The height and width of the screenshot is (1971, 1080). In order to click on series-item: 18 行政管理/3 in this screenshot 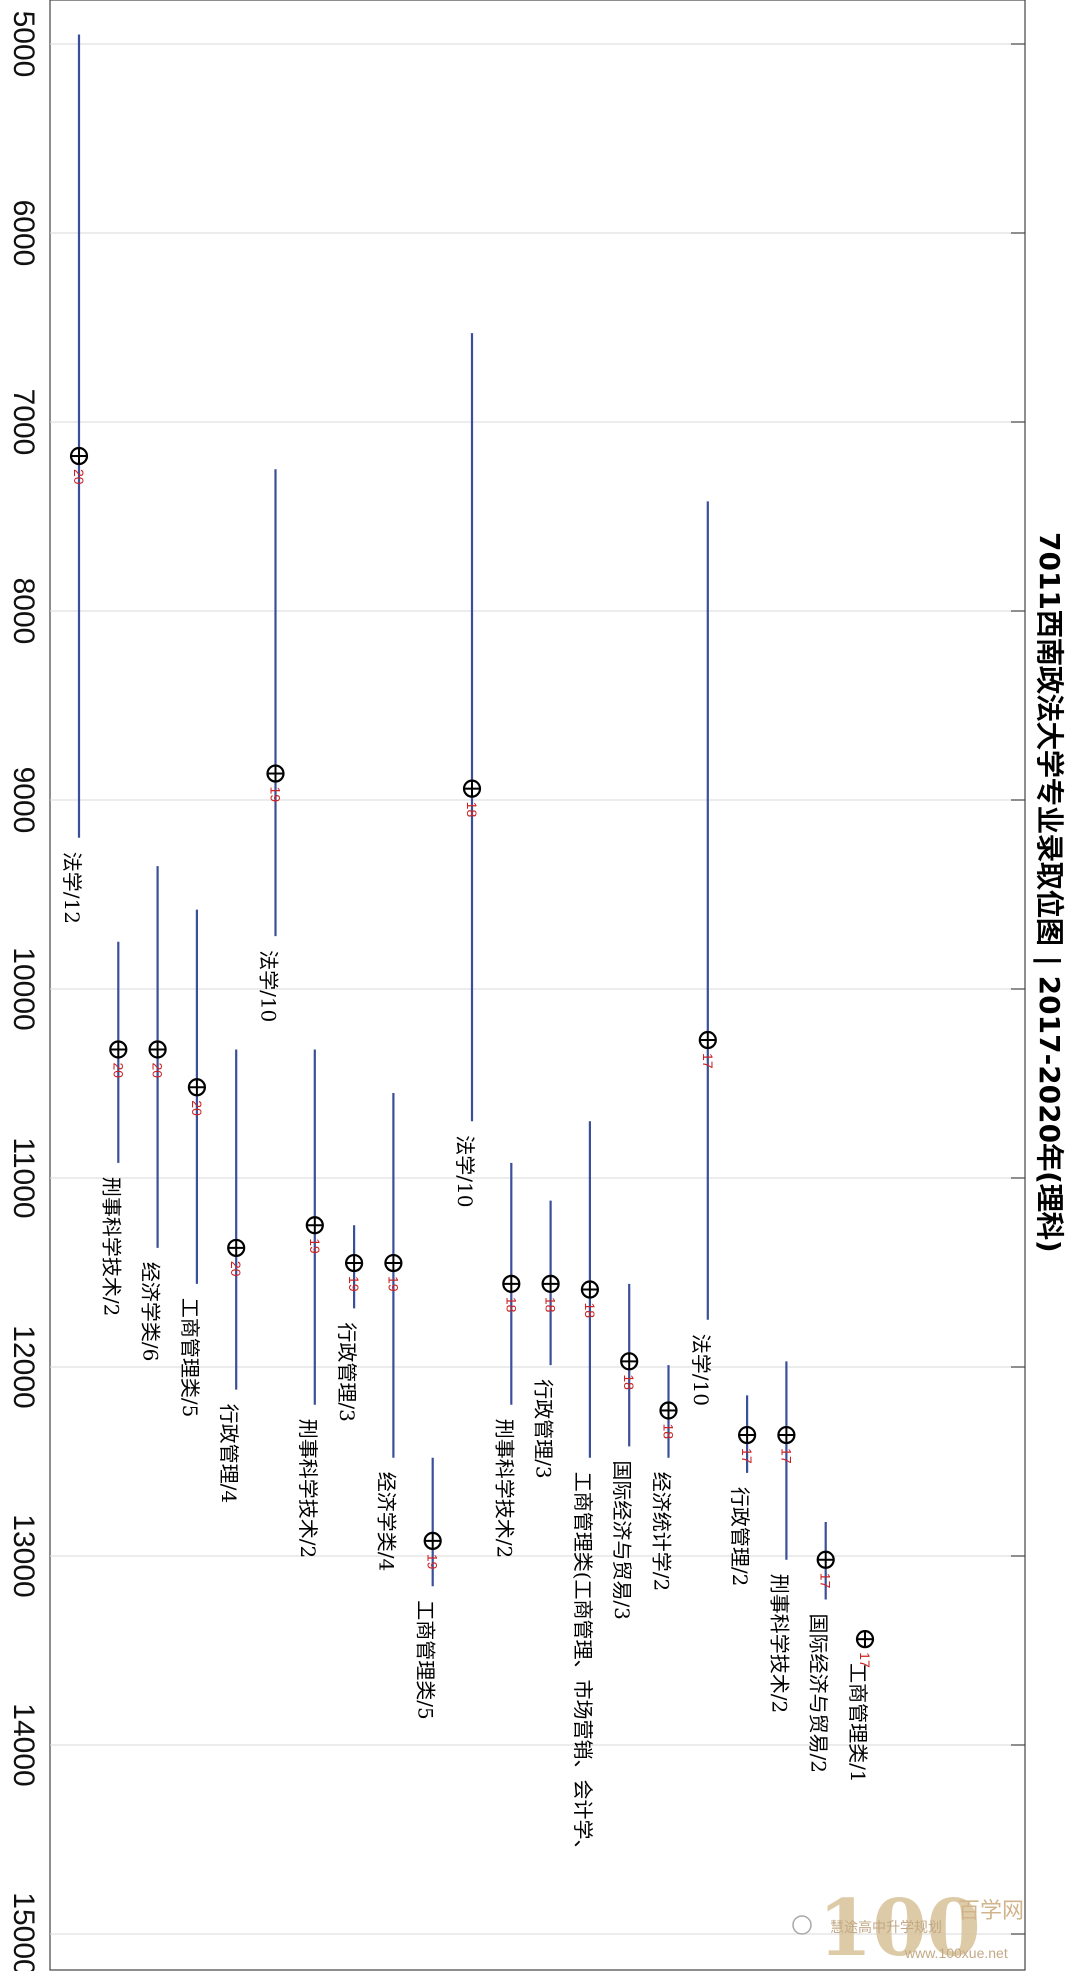, I will do `click(546, 1339)`.